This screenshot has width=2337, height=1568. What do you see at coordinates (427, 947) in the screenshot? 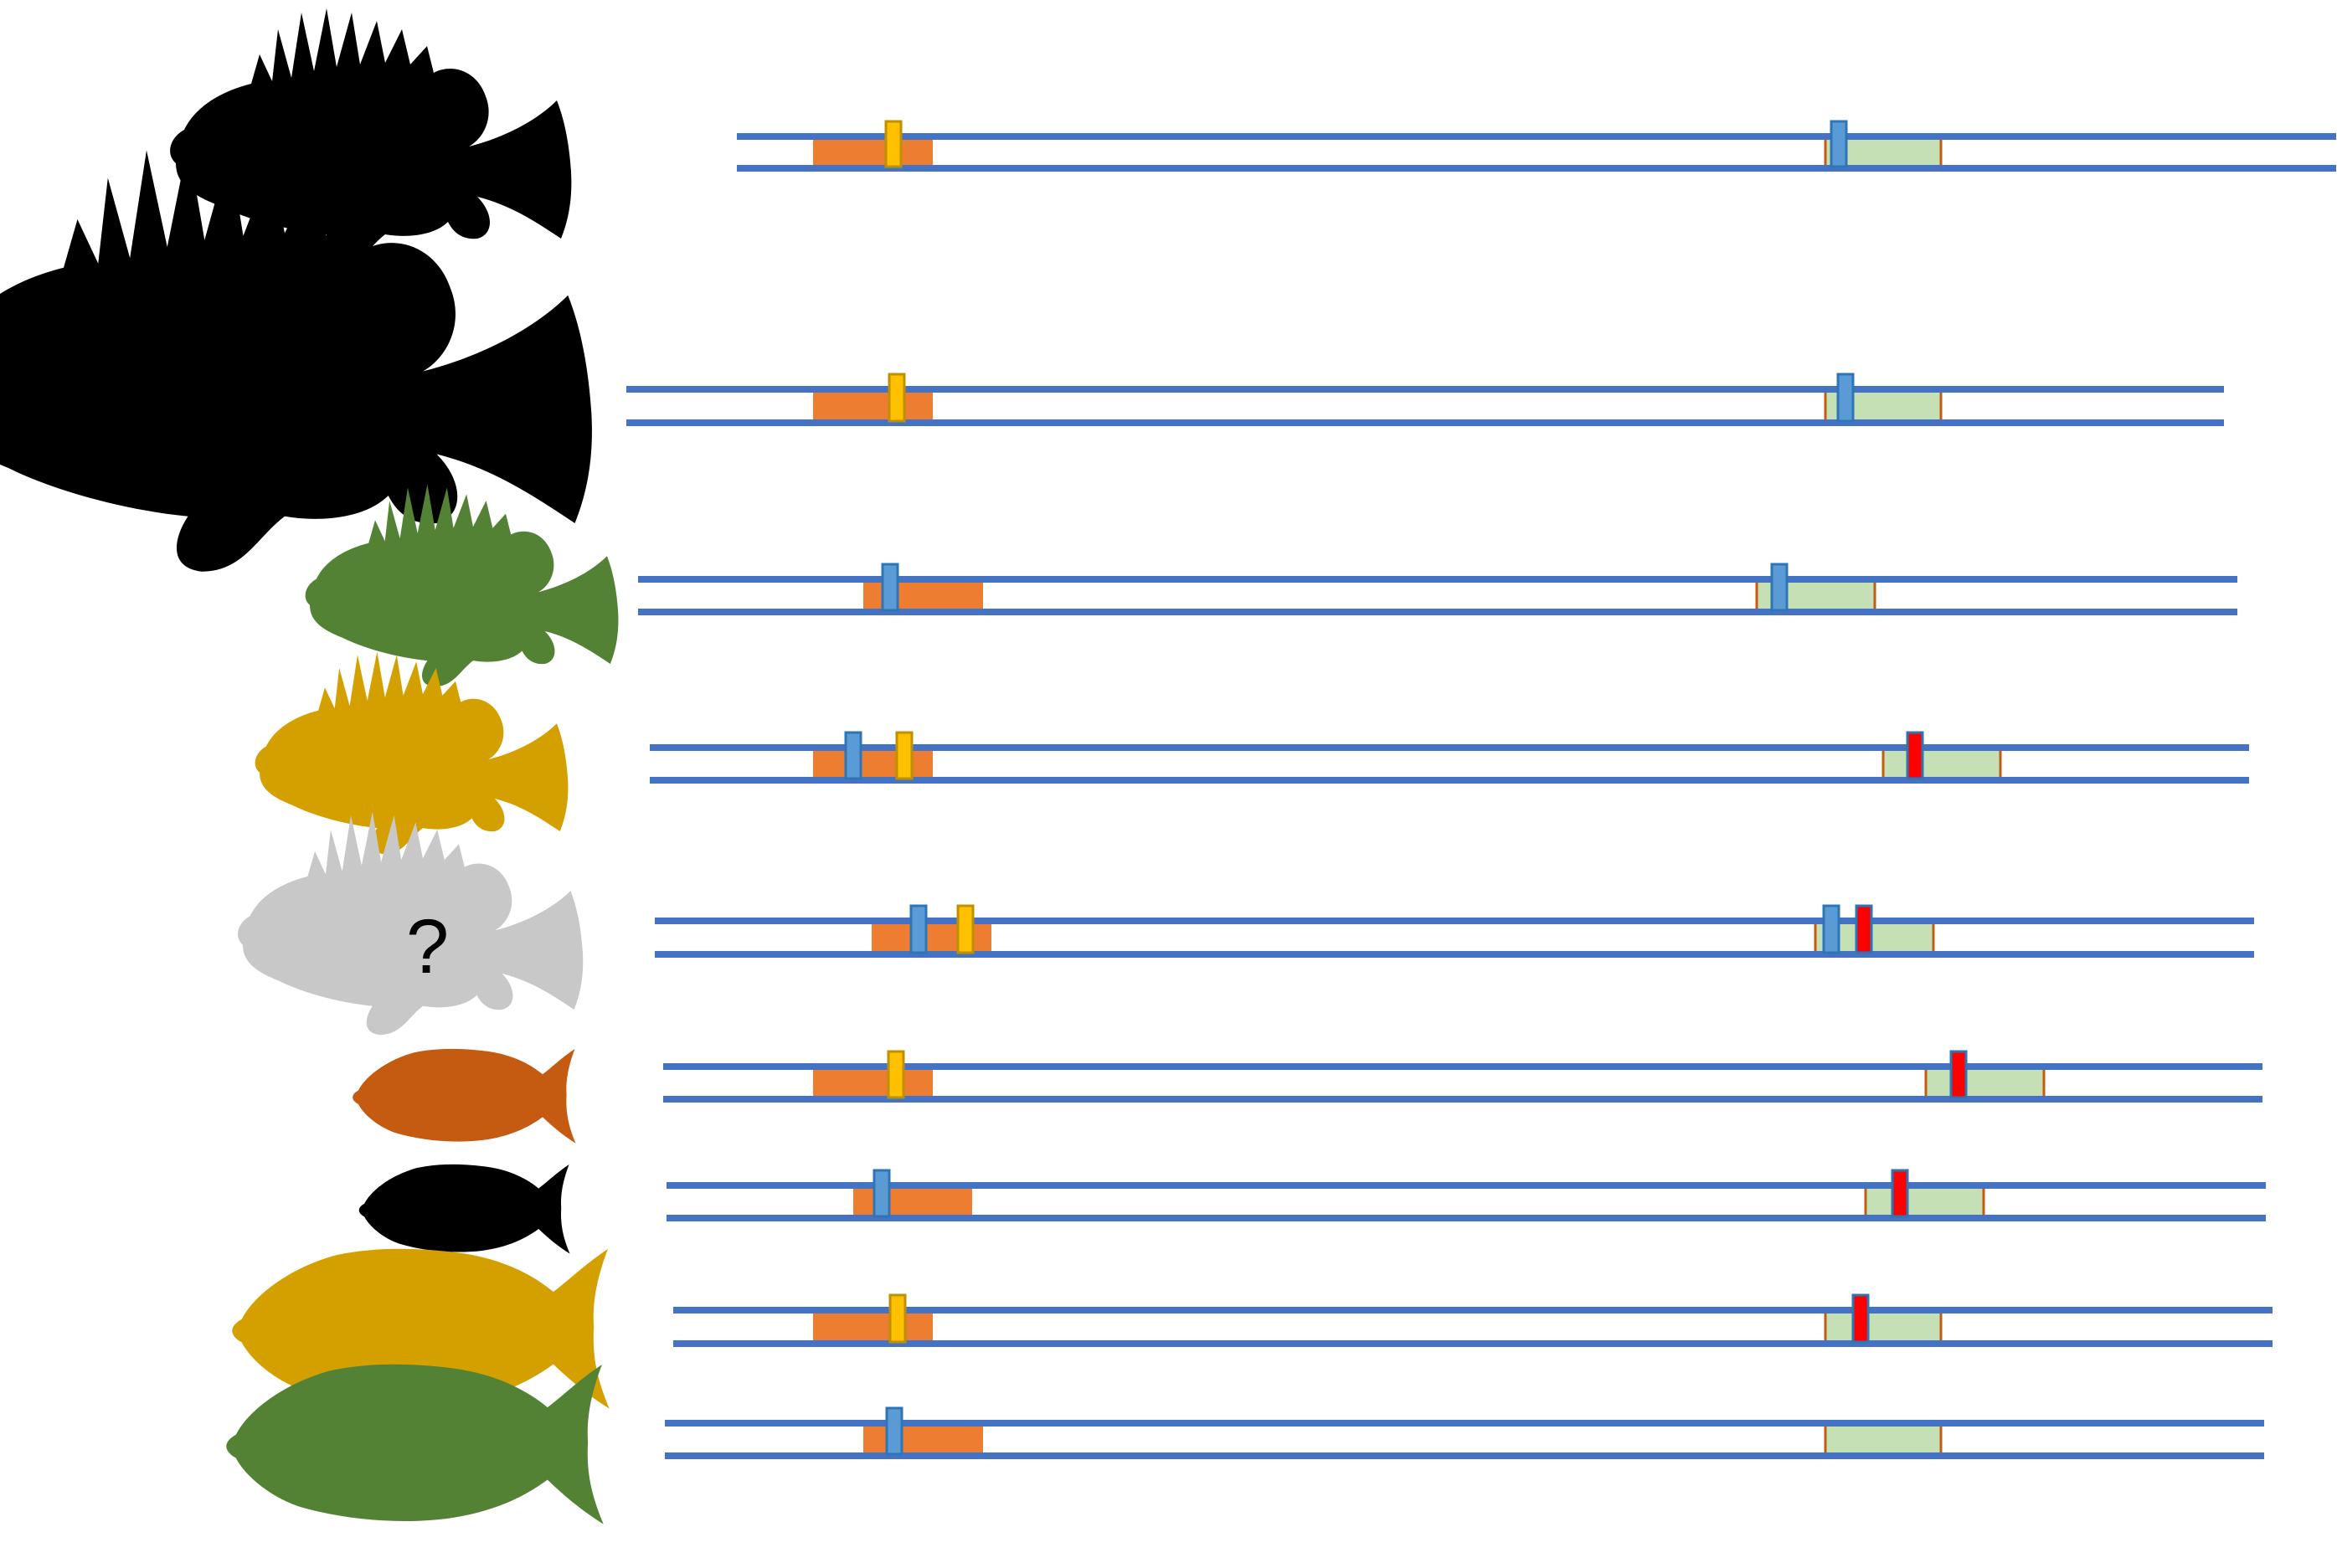
I see `unknown-species-label: ?` at bounding box center [427, 947].